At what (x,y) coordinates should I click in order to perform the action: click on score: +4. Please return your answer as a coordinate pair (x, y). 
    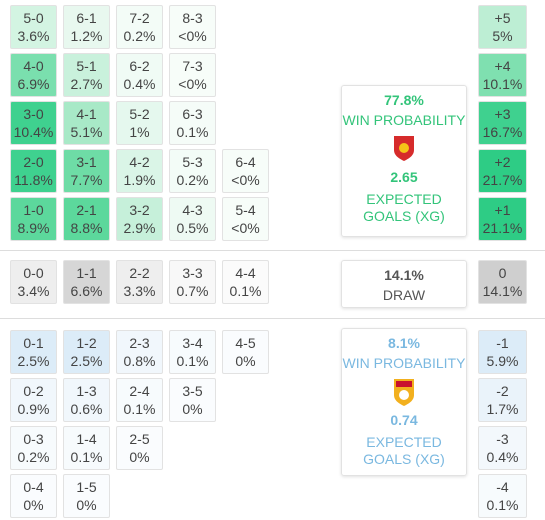
    Looking at the image, I should click on (502, 66).